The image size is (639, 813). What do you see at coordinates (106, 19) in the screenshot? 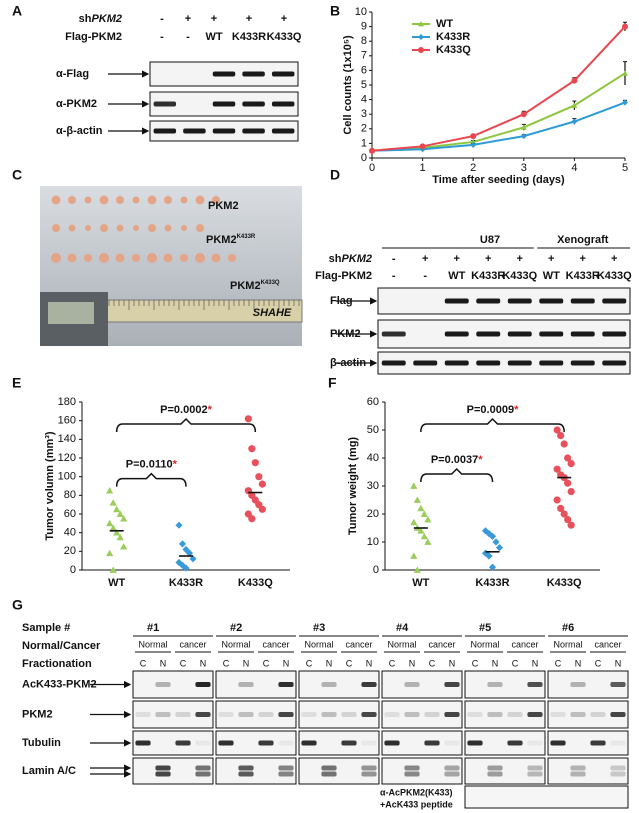
I see `sh-gene: PKM2` at bounding box center [106, 19].